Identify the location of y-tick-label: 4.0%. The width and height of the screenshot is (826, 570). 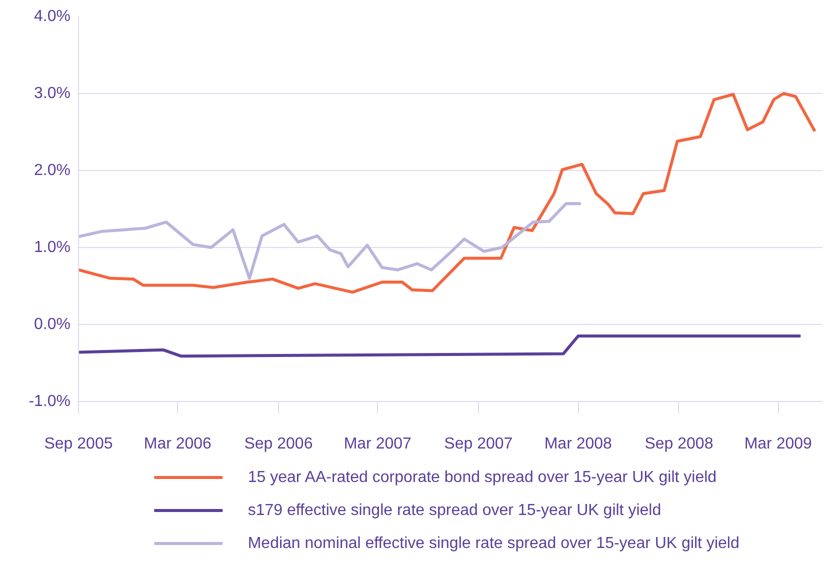
(52, 16).